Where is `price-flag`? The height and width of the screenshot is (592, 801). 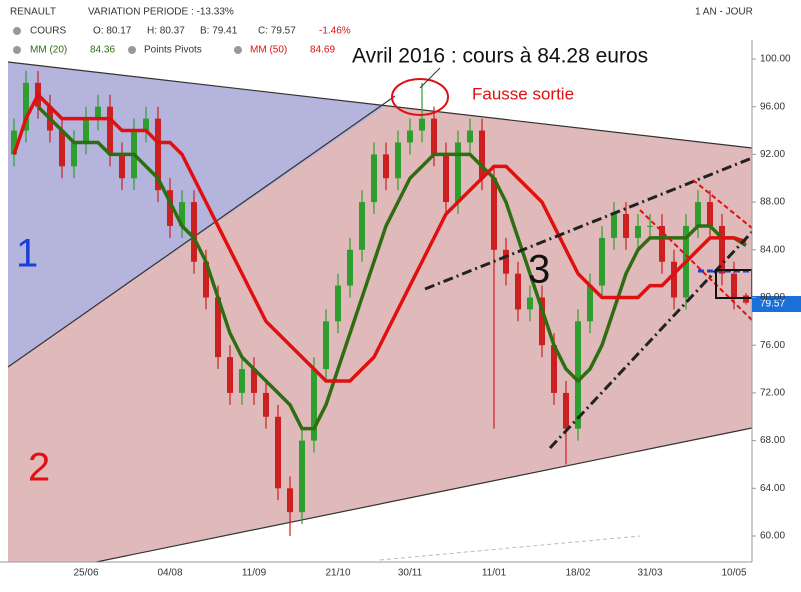
price-flag is located at coordinates (776, 304).